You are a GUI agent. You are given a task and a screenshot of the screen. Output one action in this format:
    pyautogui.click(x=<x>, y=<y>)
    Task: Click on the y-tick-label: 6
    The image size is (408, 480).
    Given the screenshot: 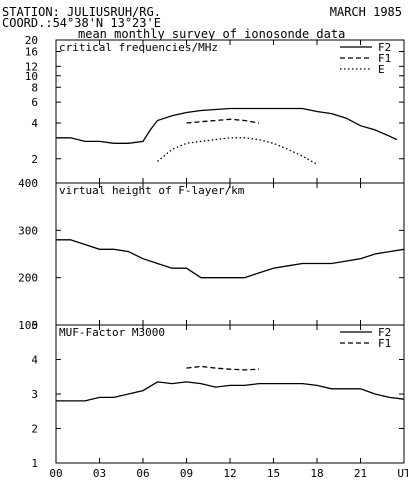 What is the action you would take?
    pyautogui.click(x=34, y=102)
    